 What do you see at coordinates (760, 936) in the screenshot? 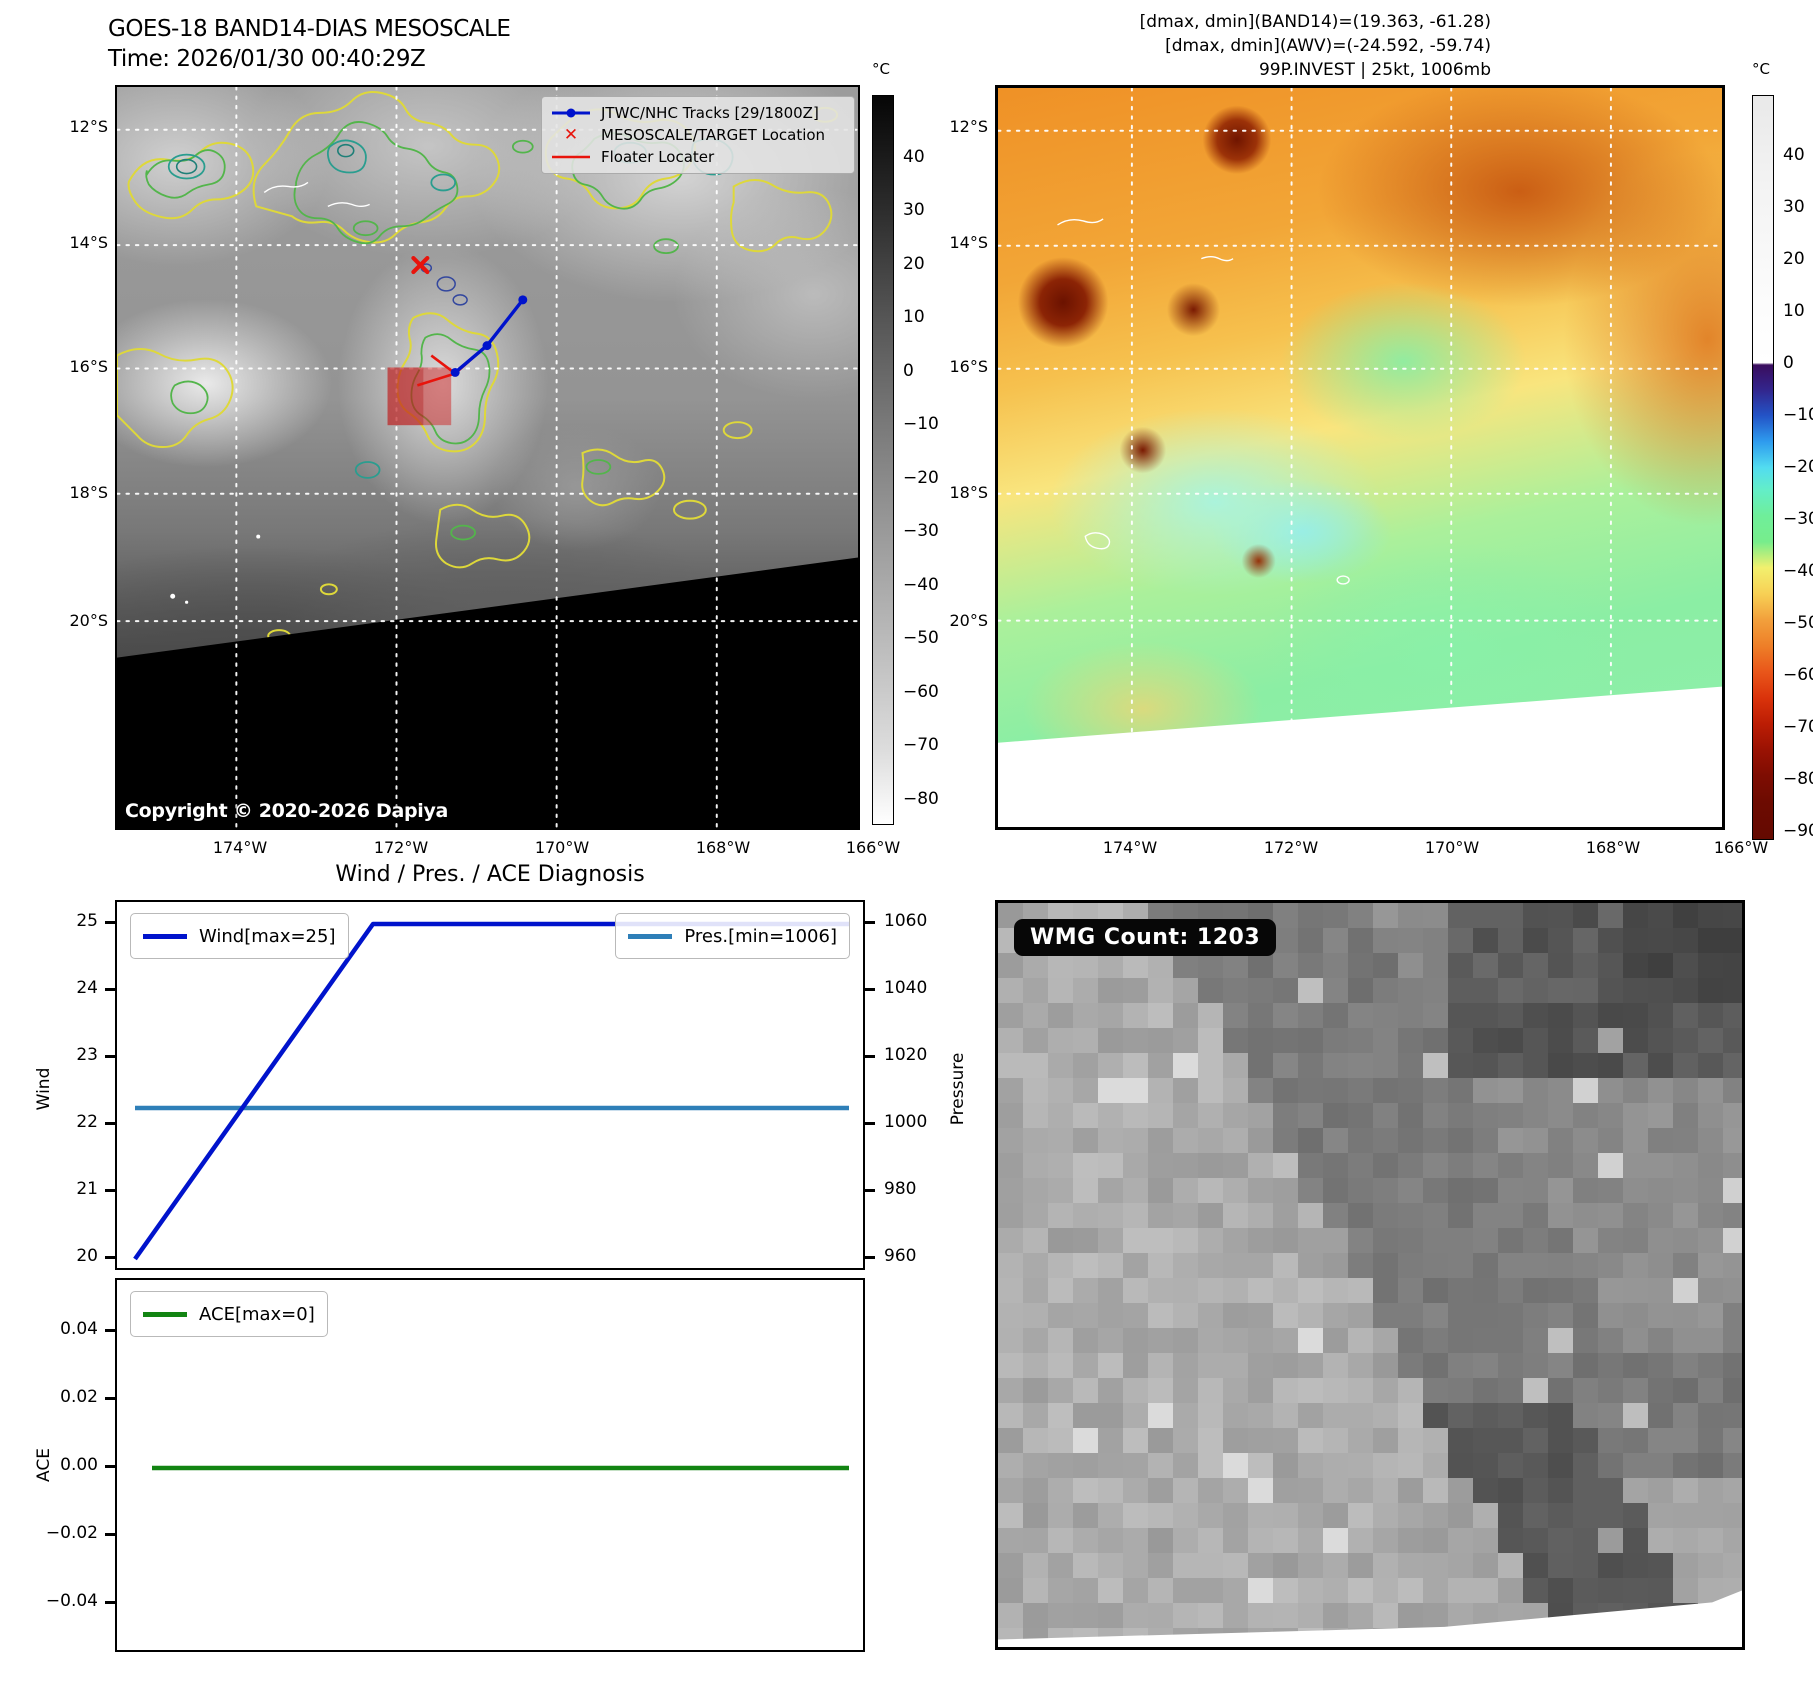
I see `pres-legend-label: Pres.[min=1006]` at bounding box center [760, 936].